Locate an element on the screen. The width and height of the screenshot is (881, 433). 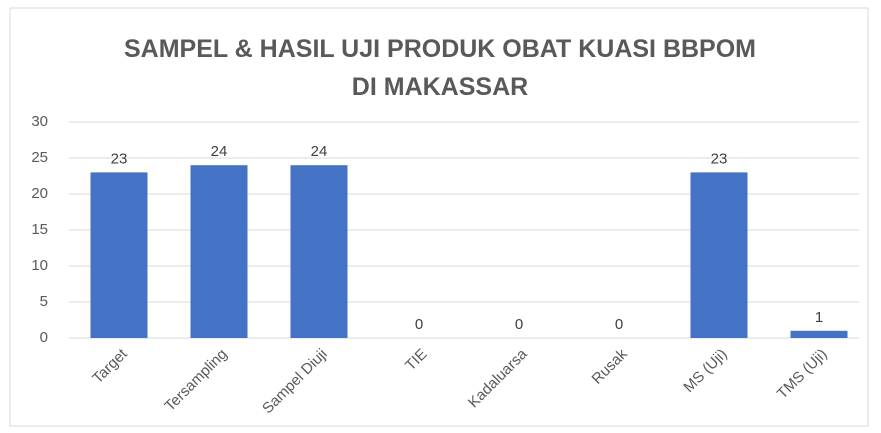
y-tick-label: 5 is located at coordinates (44, 301).